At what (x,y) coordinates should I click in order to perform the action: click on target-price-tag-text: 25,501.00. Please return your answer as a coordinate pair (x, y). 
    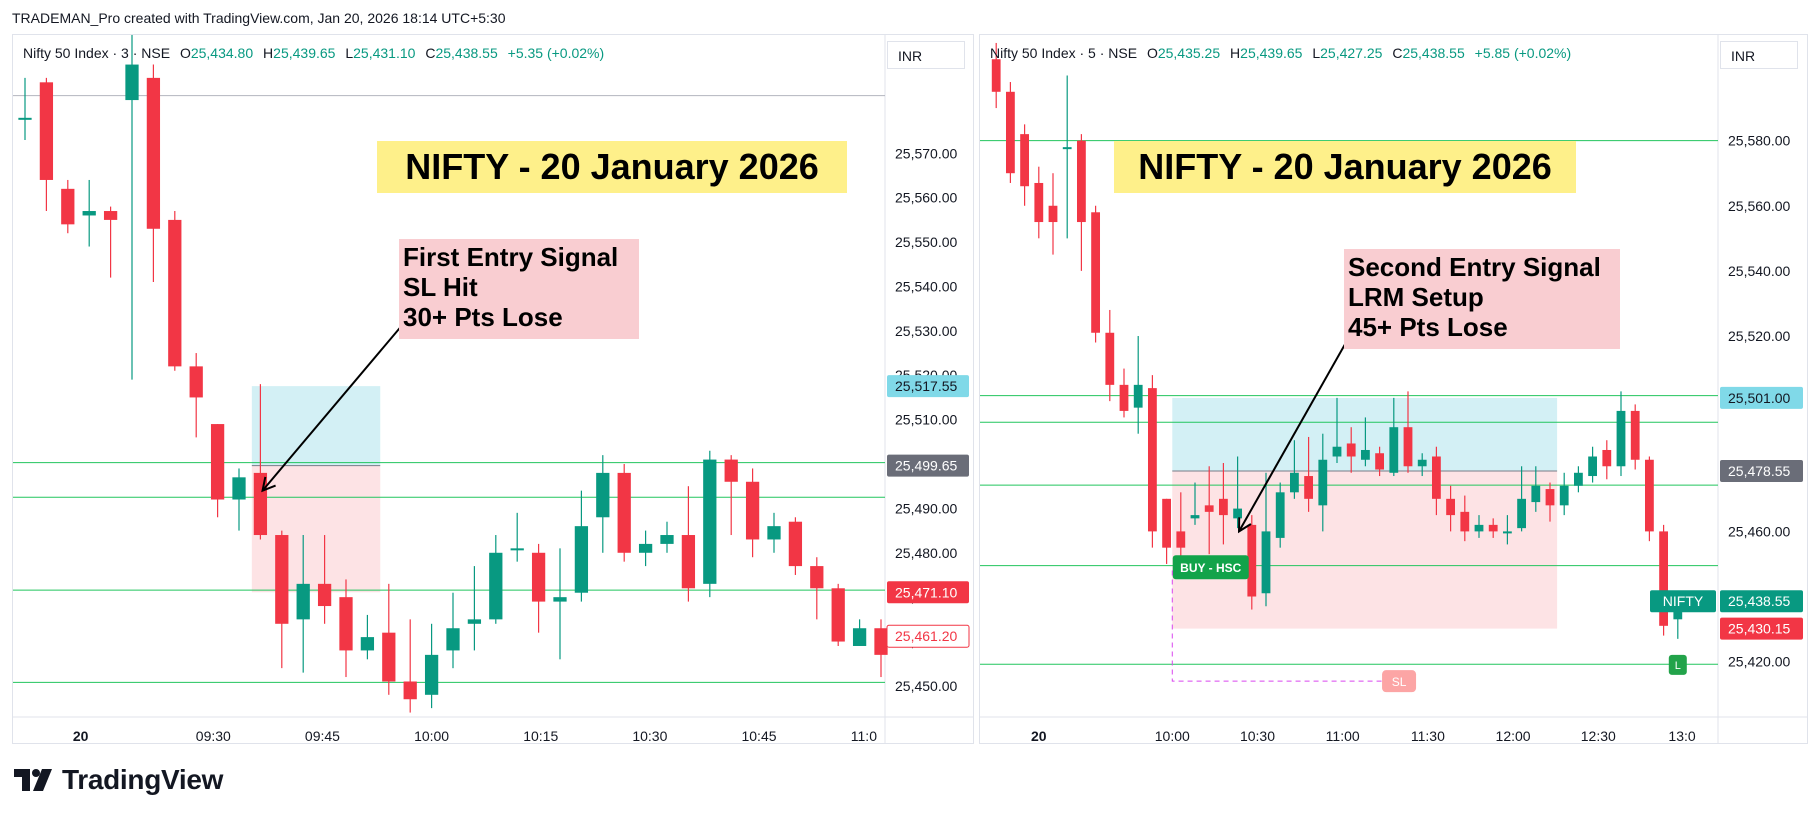
    Looking at the image, I should click on (1759, 398).